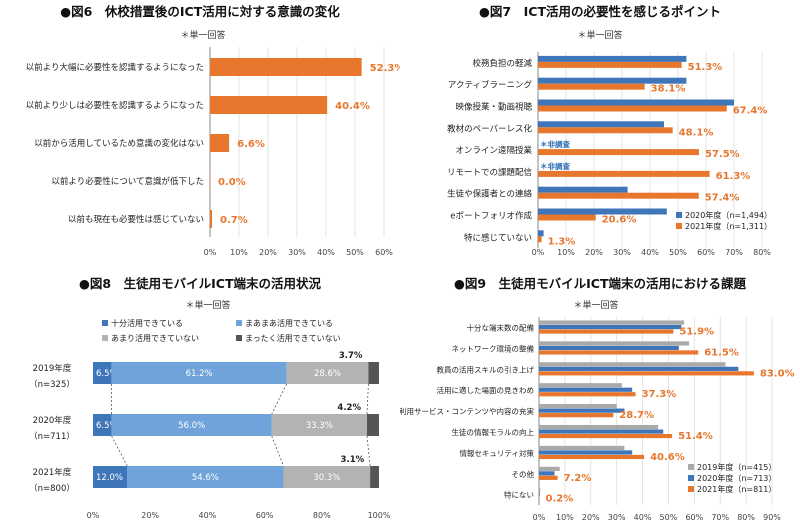 This screenshot has width=800, height=528. What do you see at coordinates (52, 368) in the screenshot?
I see `fig8-year-label: 2019年度` at bounding box center [52, 368].